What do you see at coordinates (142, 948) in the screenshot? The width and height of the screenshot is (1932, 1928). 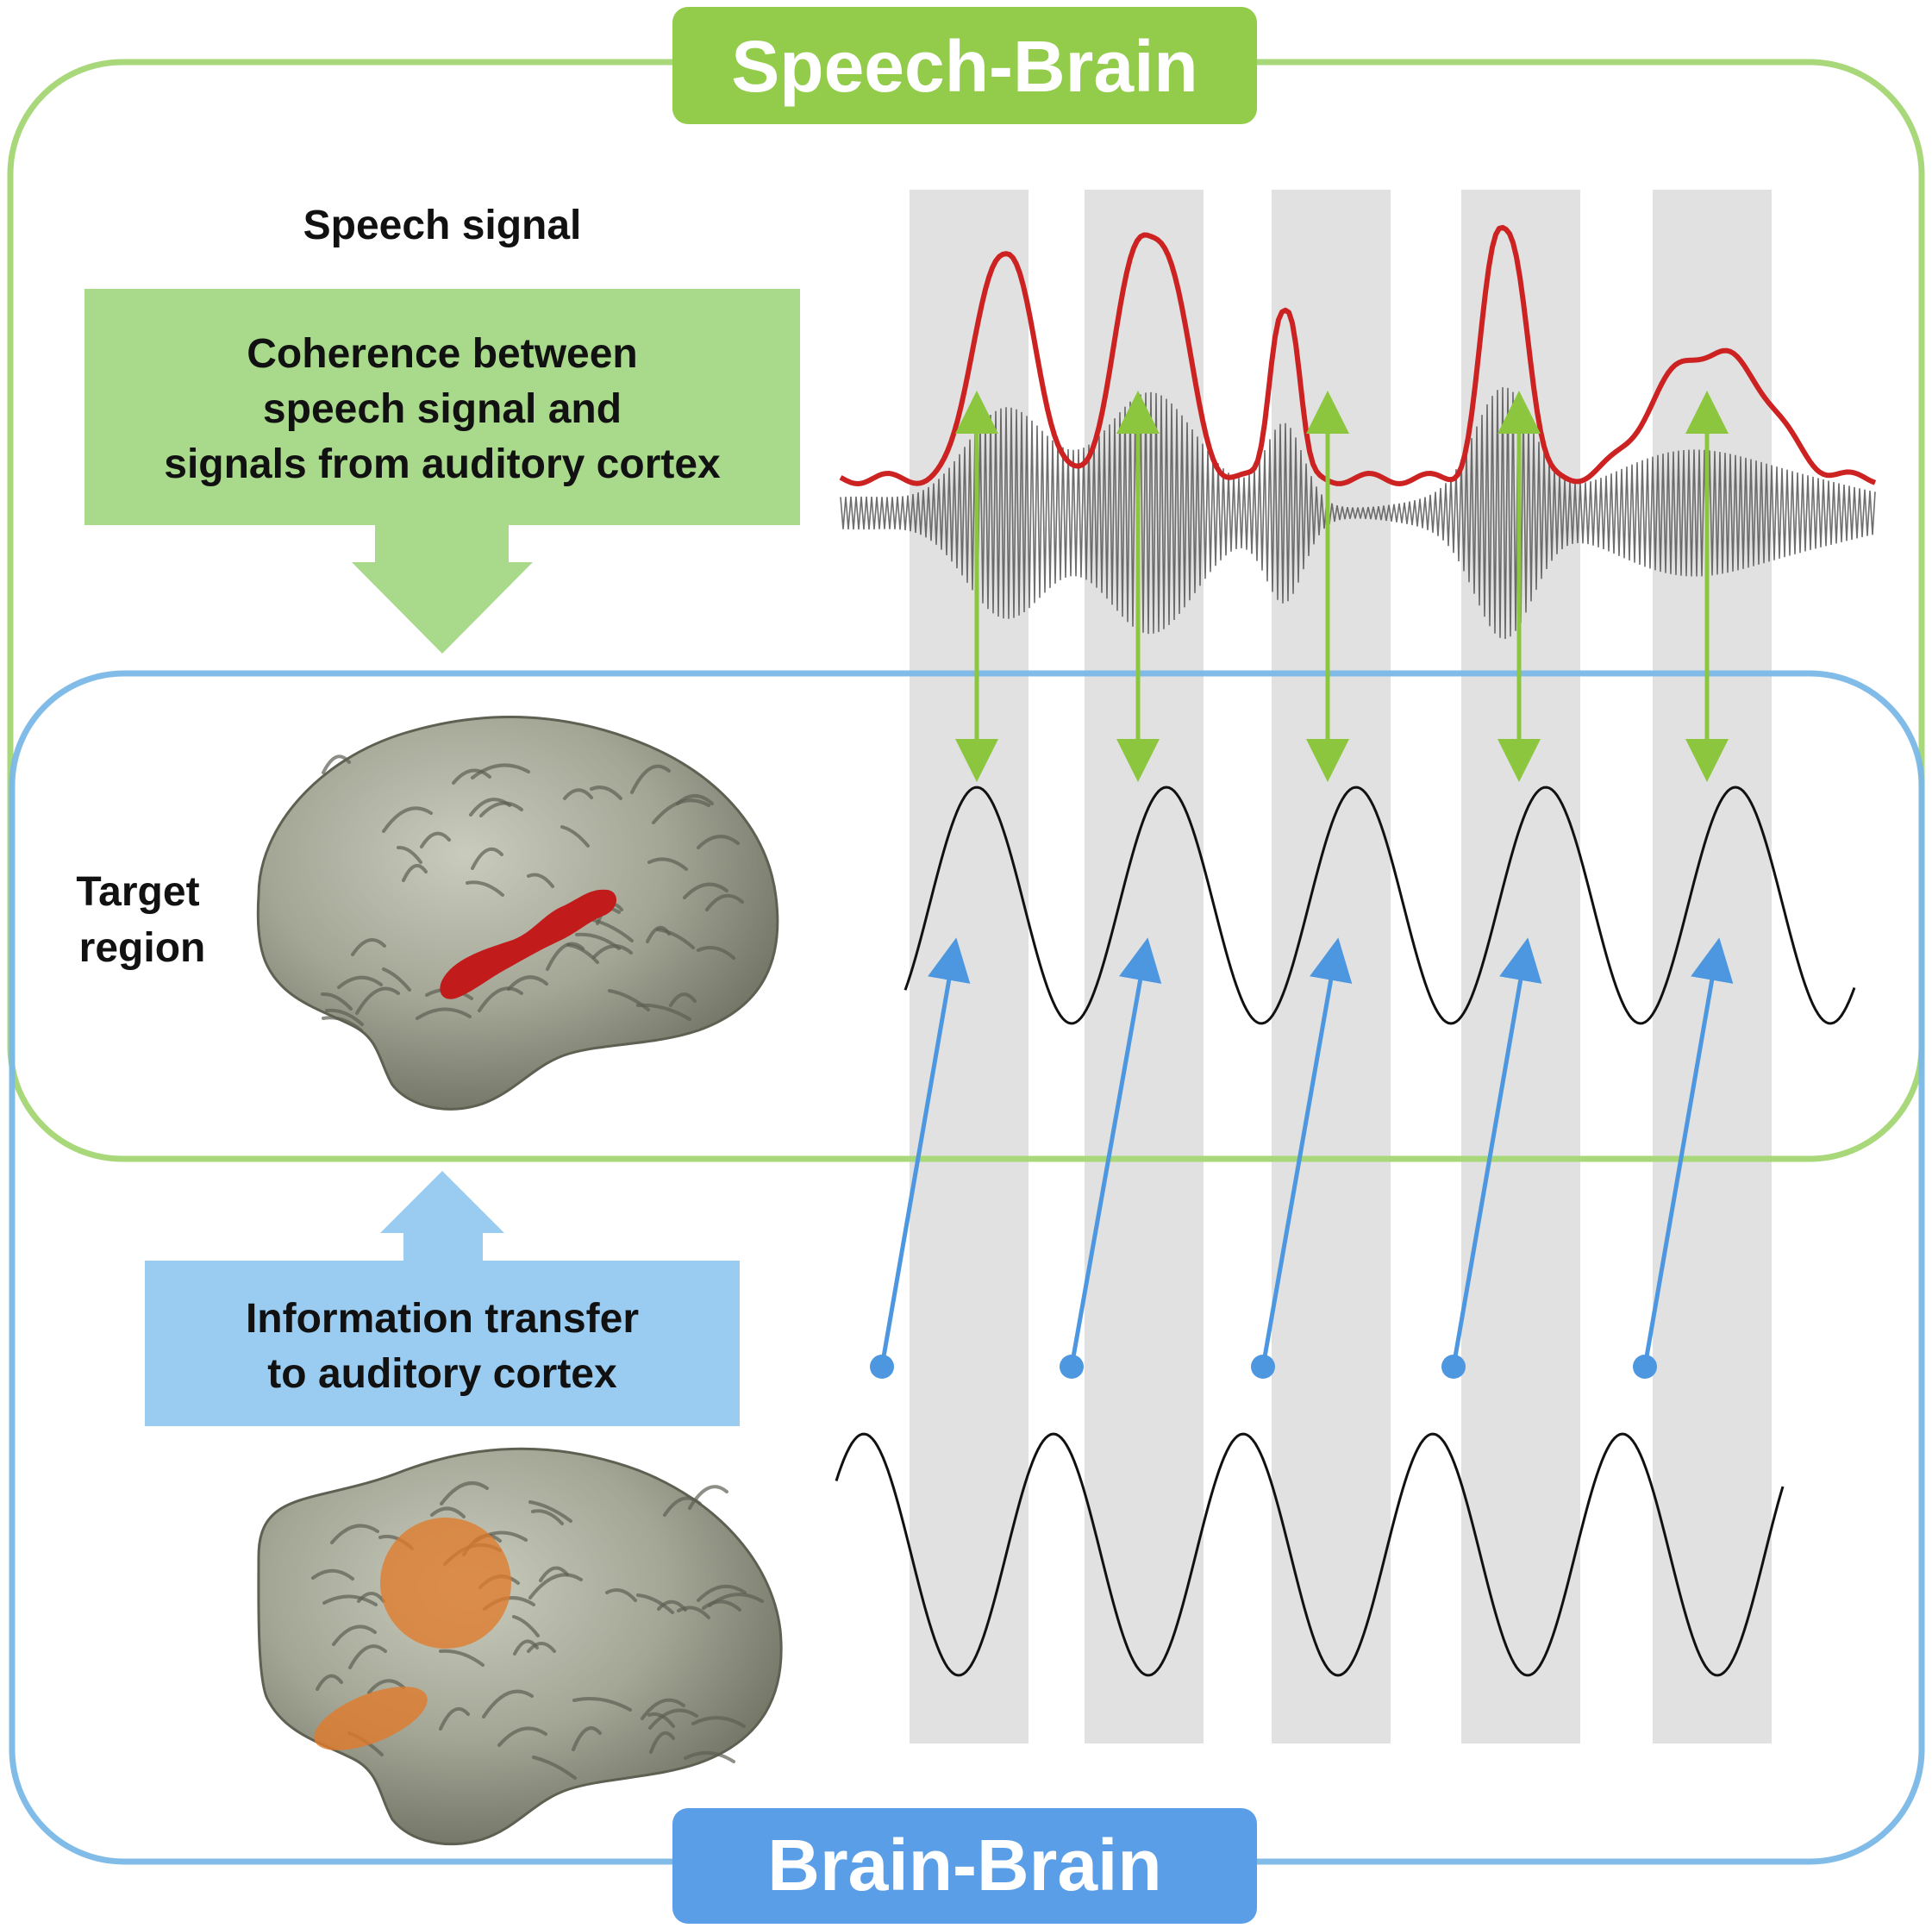 I see `target-region-label-line-2: region` at bounding box center [142, 948].